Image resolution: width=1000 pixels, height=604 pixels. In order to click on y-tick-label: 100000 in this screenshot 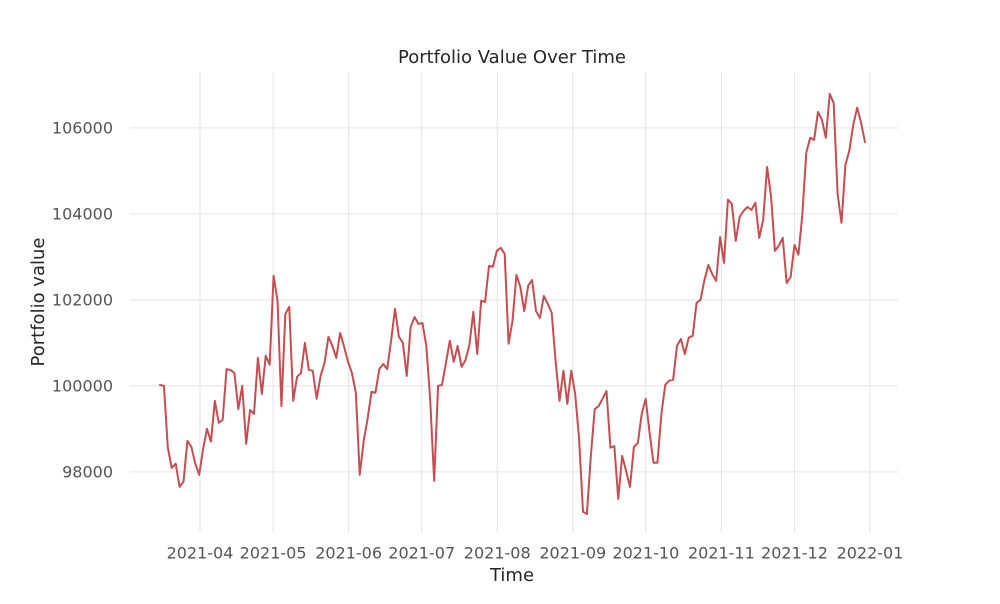, I will do `click(82, 385)`.